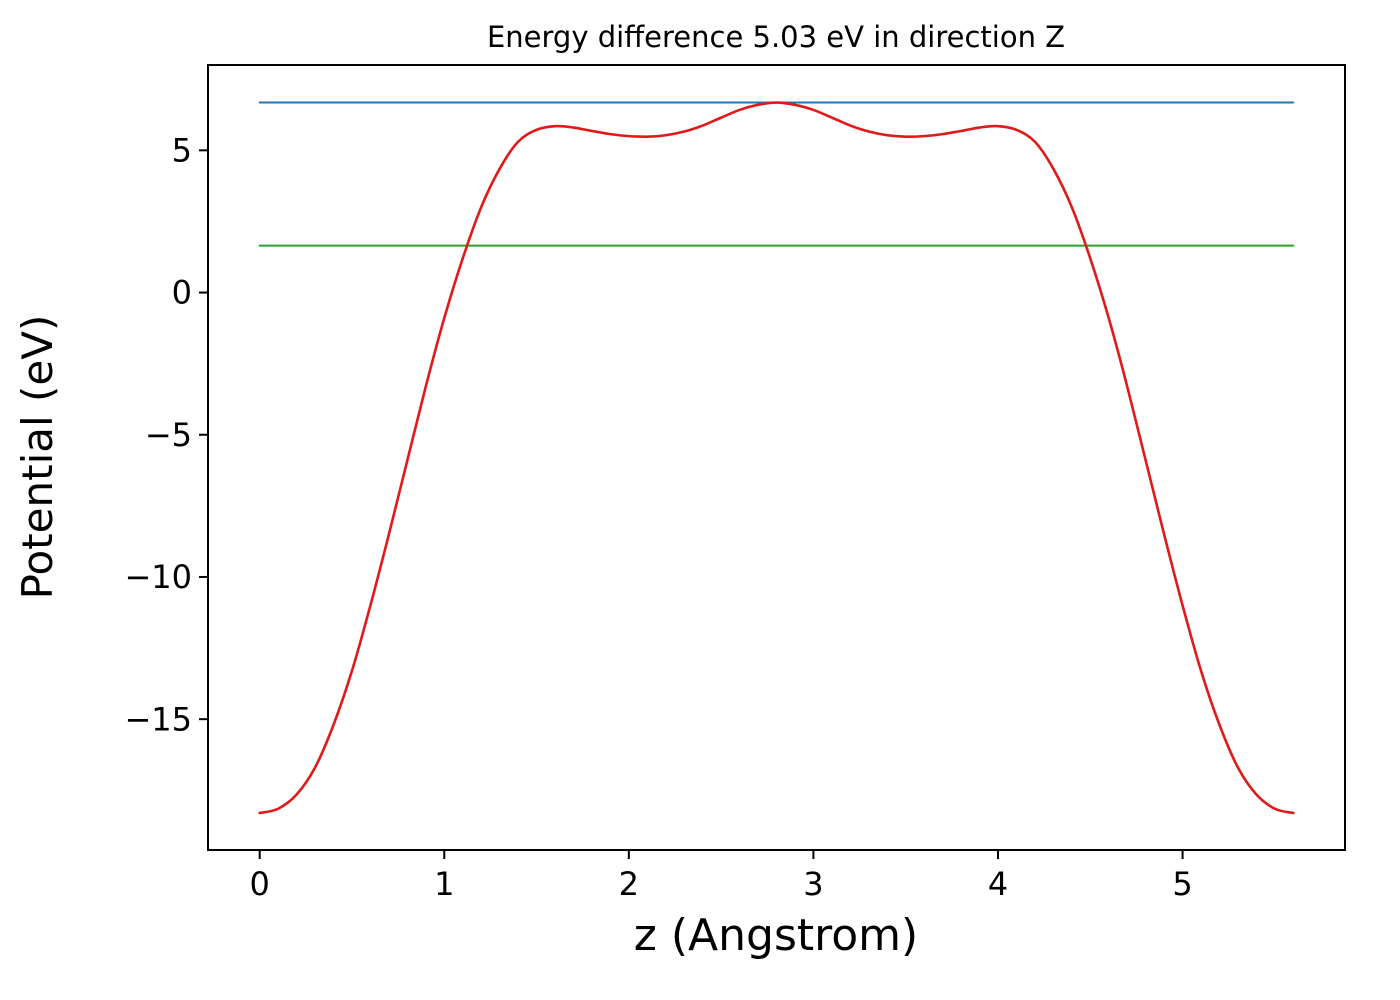 This screenshot has width=1400, height=1000. What do you see at coordinates (158, 577) in the screenshot?
I see `y-tick-label: −10` at bounding box center [158, 577].